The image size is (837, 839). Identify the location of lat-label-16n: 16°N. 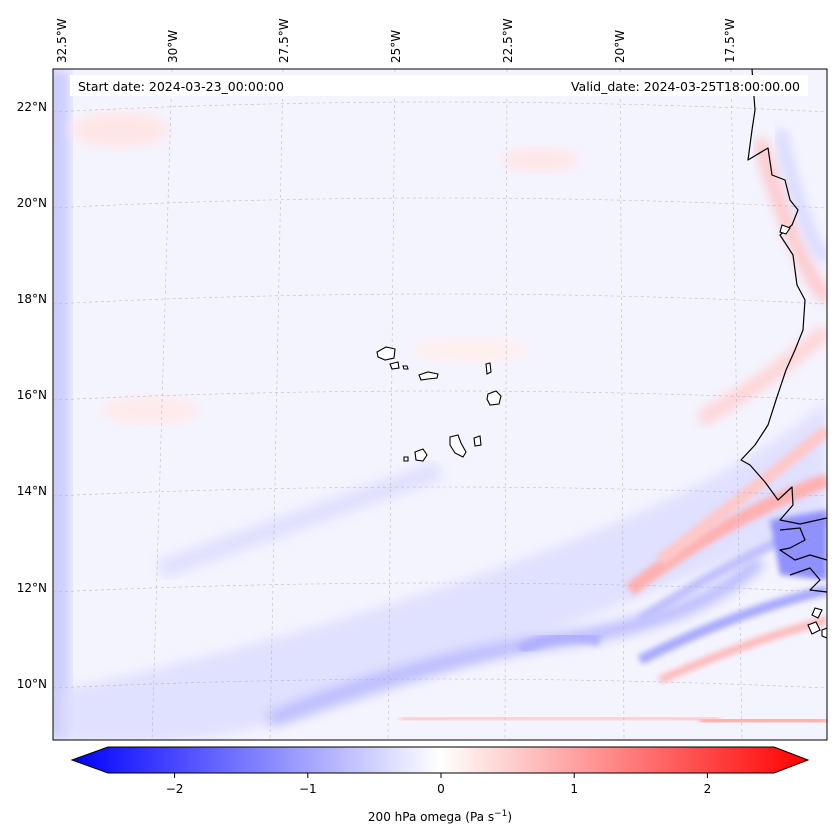
(32, 395).